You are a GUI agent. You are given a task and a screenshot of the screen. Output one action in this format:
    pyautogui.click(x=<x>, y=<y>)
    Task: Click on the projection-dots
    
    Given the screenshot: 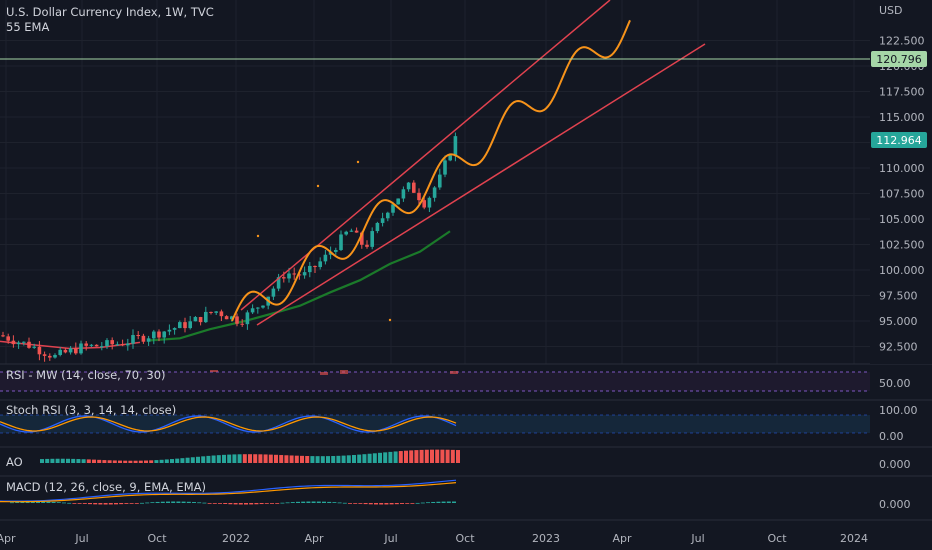 What is the action you would take?
    pyautogui.click(x=324, y=241)
    